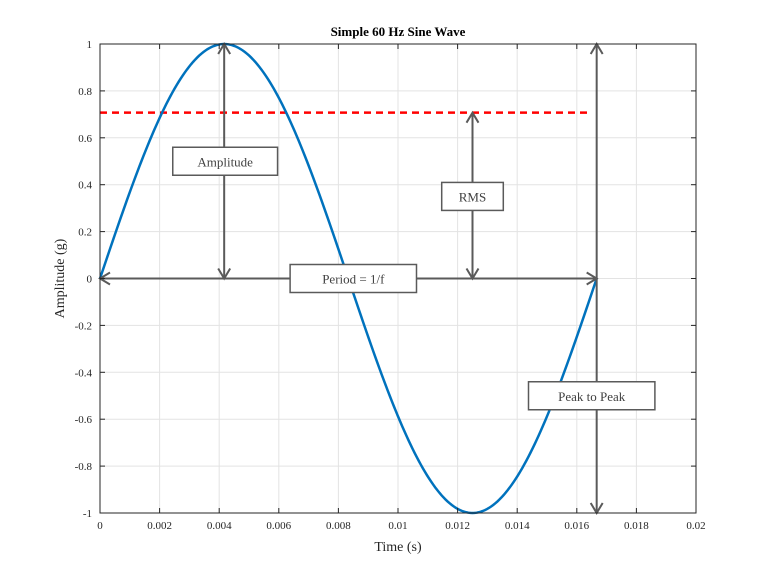  I want to click on x-tick-label: 0.016, so click(576, 526).